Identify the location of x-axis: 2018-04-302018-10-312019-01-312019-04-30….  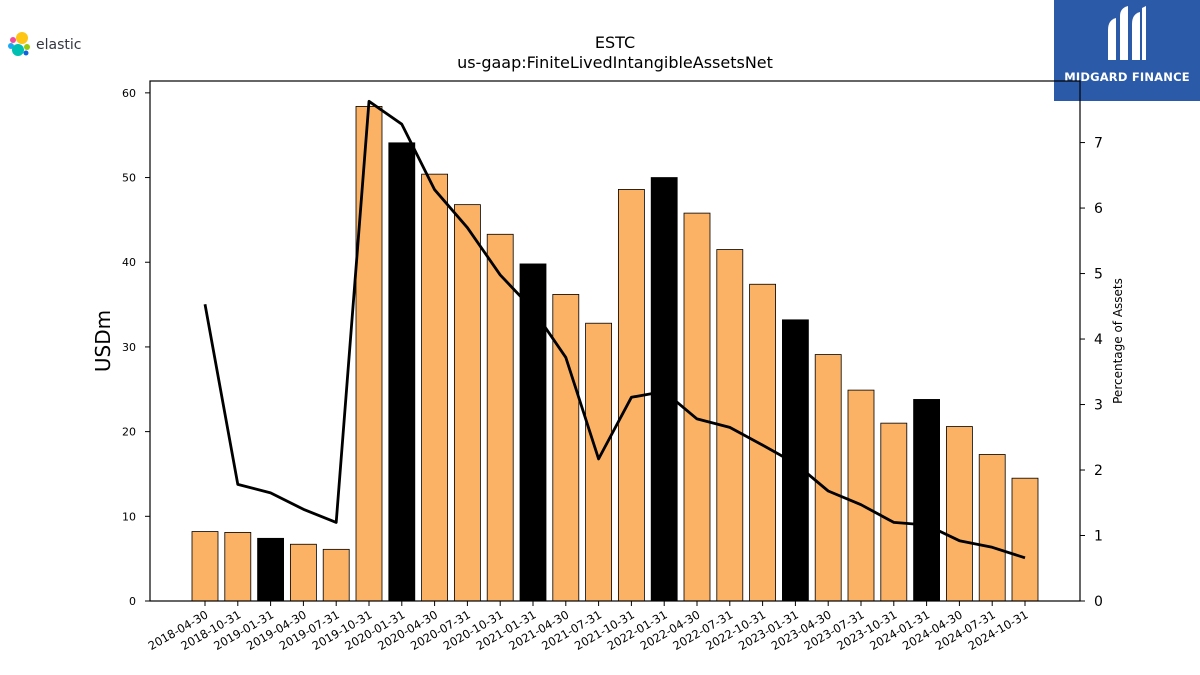
(588, 627).